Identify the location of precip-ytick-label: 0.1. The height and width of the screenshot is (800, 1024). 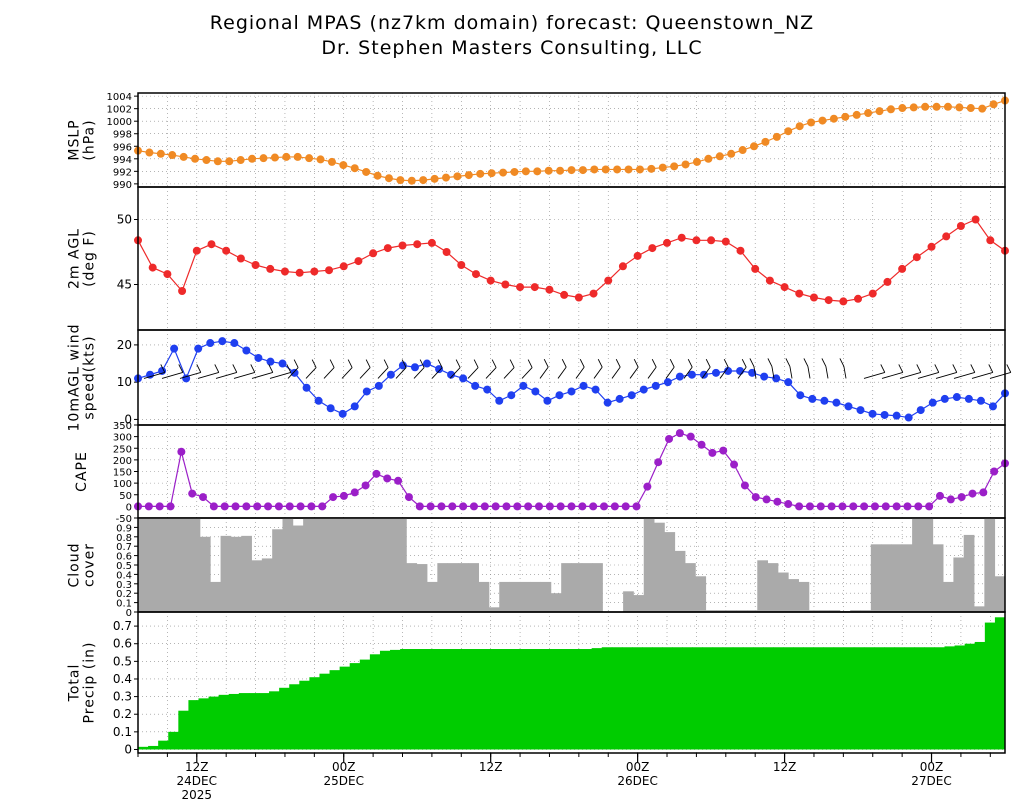
(122, 732).